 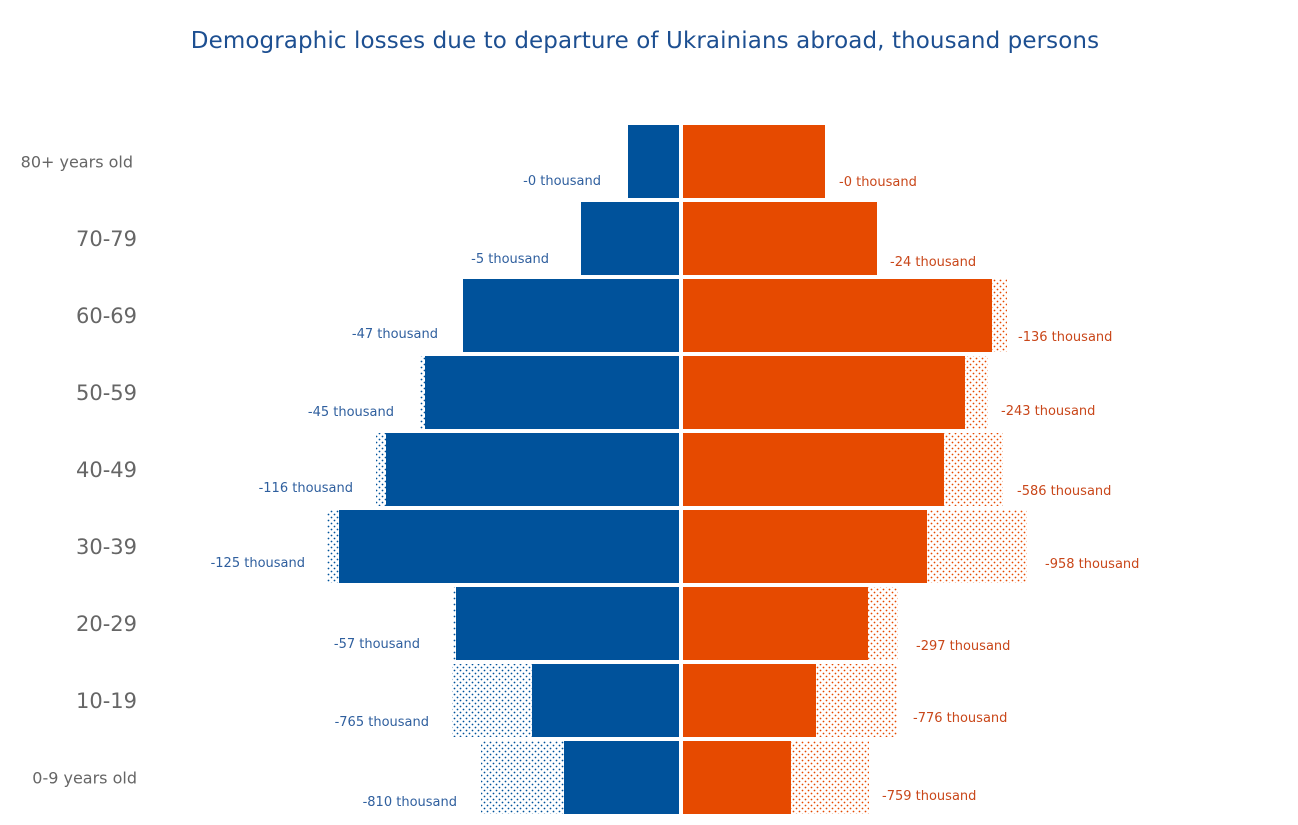 What do you see at coordinates (106, 316) in the screenshot?
I see `age-group-label: 60-69` at bounding box center [106, 316].